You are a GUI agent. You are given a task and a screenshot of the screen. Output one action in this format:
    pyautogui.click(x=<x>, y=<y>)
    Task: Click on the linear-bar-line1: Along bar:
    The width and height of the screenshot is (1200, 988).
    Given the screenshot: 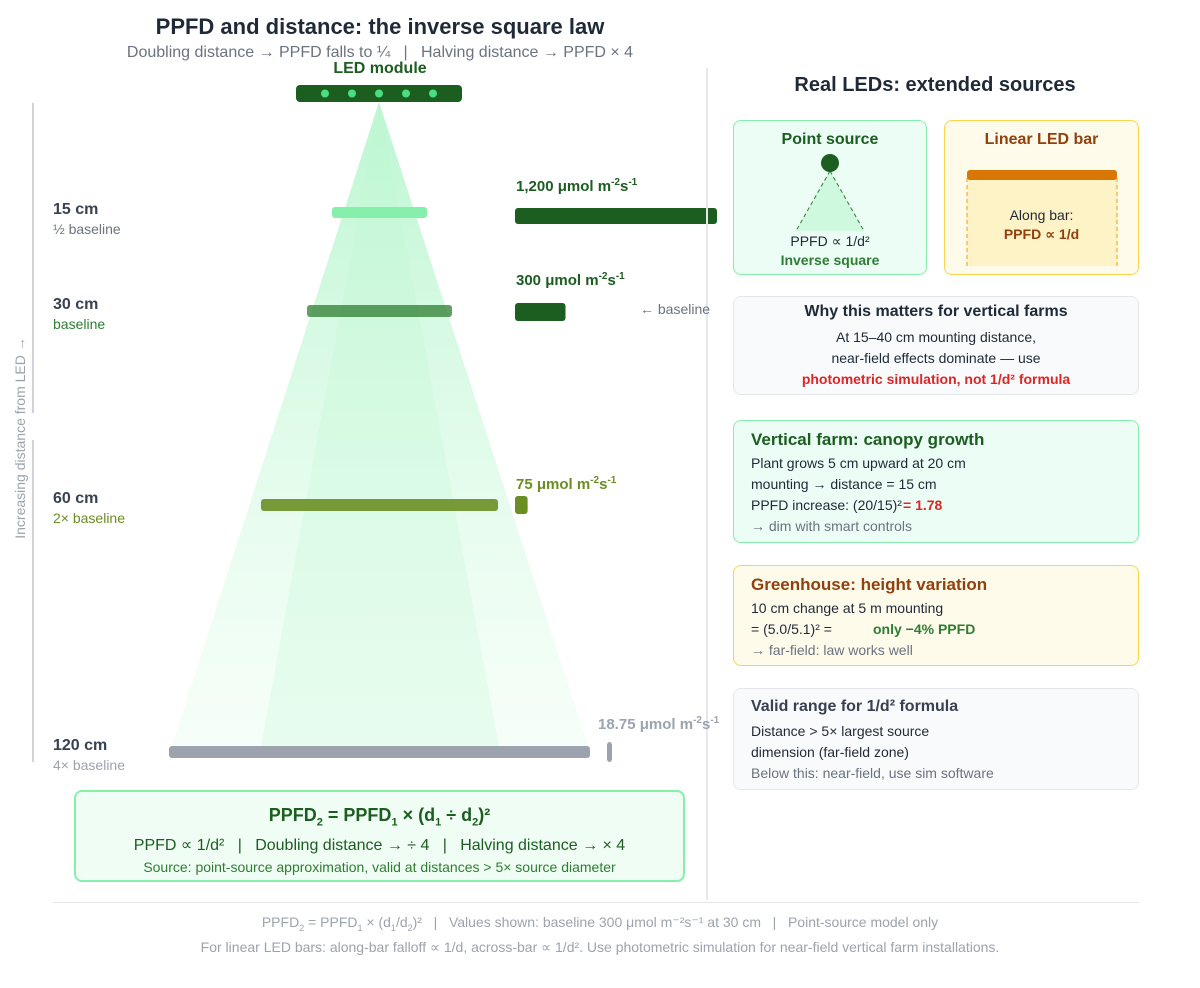 What is the action you would take?
    pyautogui.click(x=1041, y=215)
    